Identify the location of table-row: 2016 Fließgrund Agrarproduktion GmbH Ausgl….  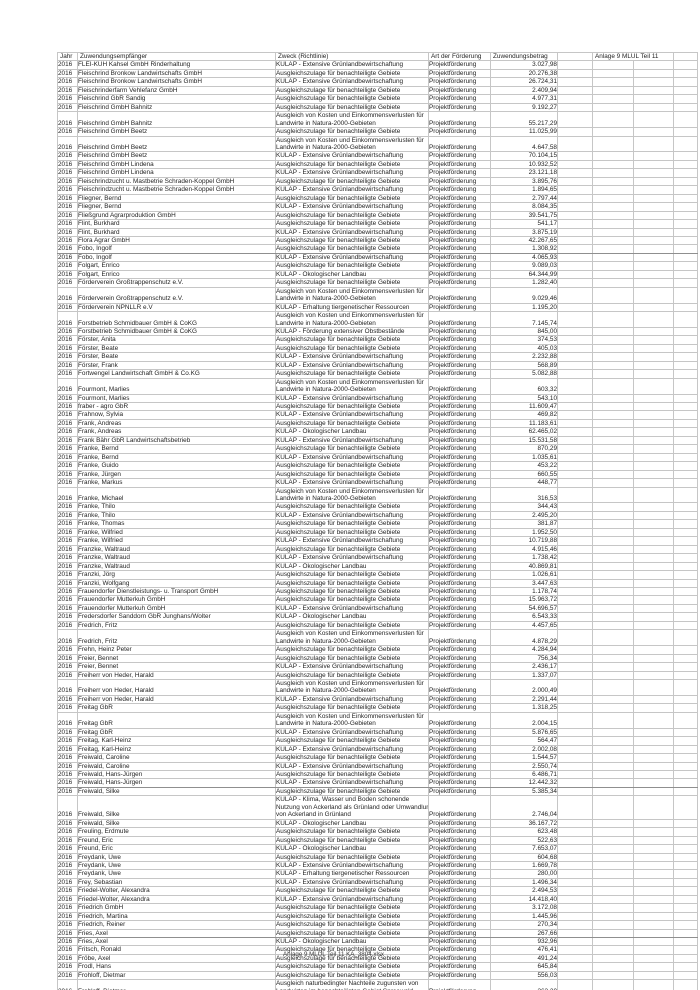
(378, 215).